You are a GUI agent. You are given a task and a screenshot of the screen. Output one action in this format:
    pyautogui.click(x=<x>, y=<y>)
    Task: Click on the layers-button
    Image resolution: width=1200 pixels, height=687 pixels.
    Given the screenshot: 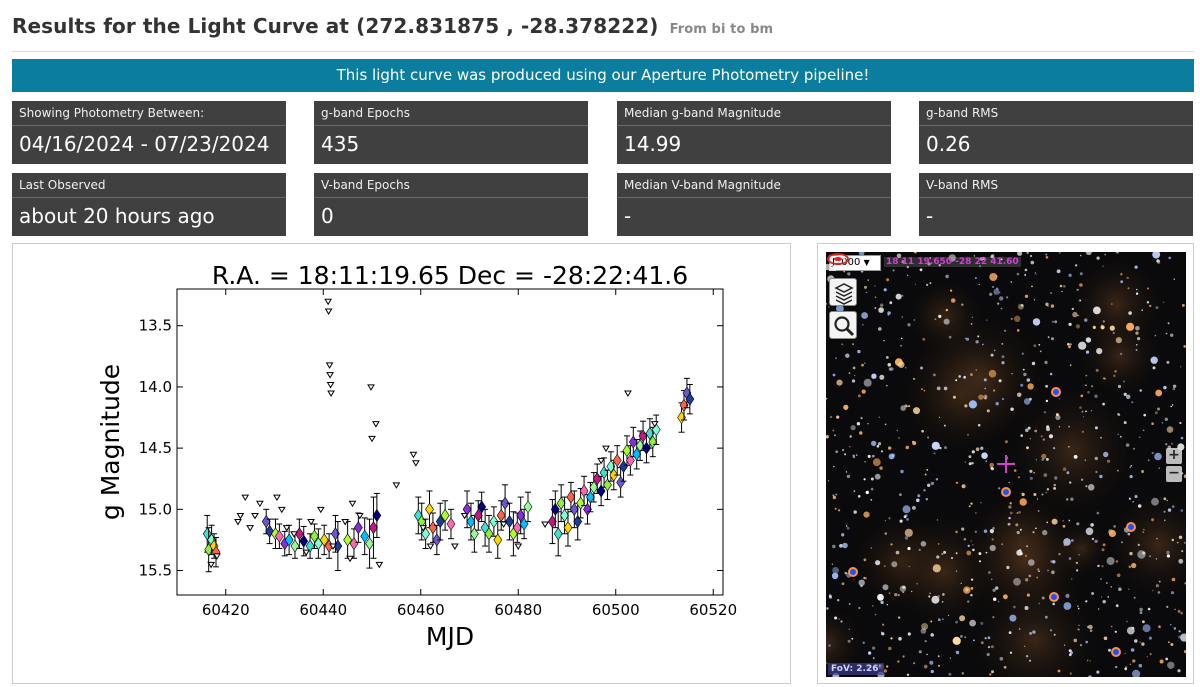 What is the action you would take?
    pyautogui.click(x=843, y=292)
    